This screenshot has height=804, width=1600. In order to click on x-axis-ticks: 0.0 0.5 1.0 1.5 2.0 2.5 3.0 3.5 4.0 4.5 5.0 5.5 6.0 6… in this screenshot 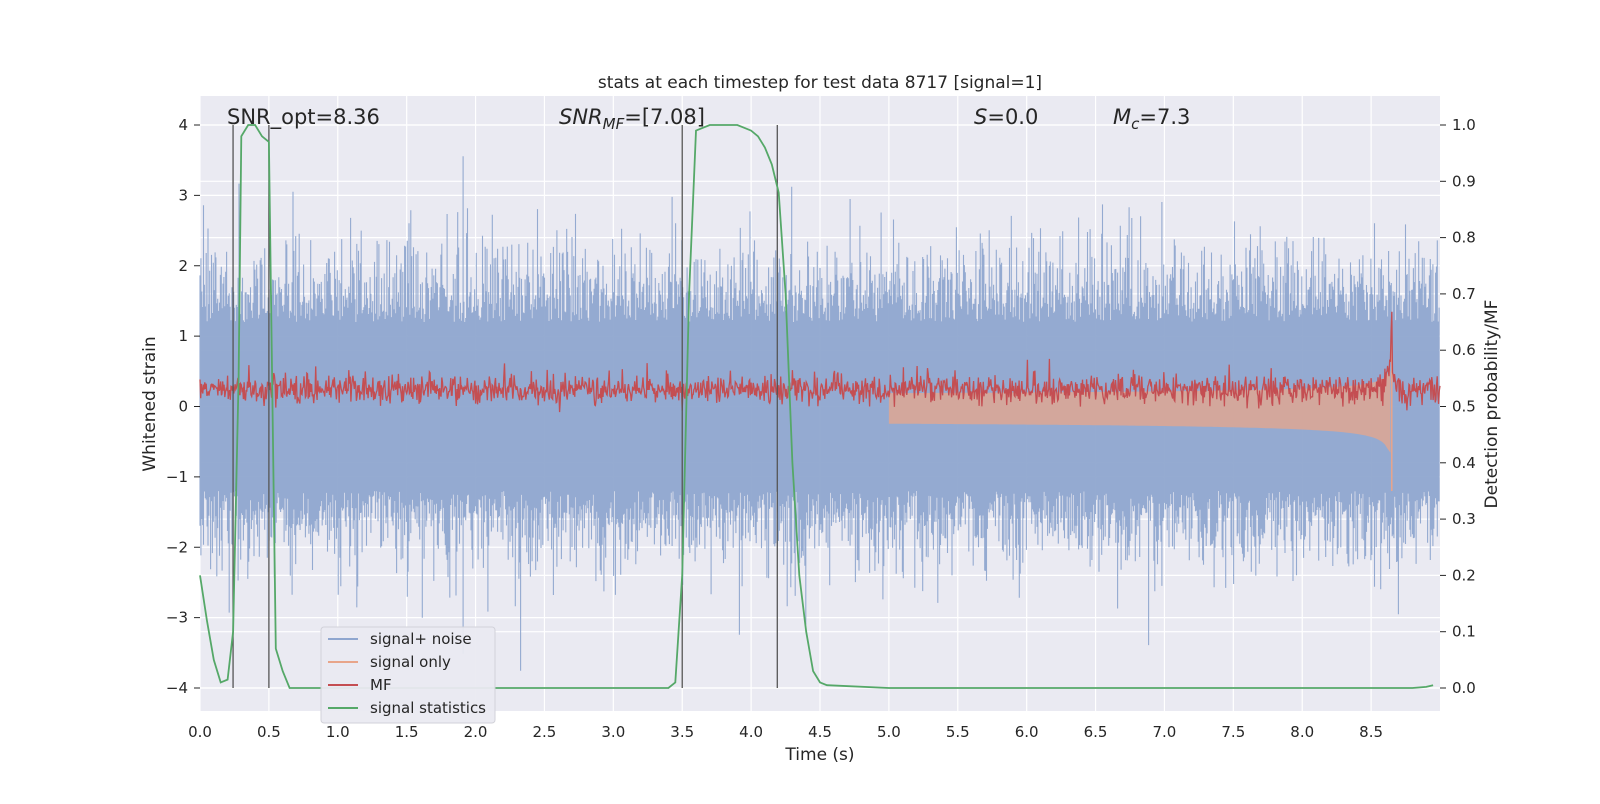, I will do `click(785, 732)`.